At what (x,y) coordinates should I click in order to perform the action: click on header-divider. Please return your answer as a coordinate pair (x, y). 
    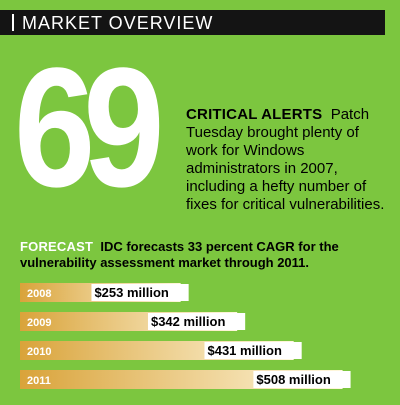
    Looking at the image, I should click on (13, 22).